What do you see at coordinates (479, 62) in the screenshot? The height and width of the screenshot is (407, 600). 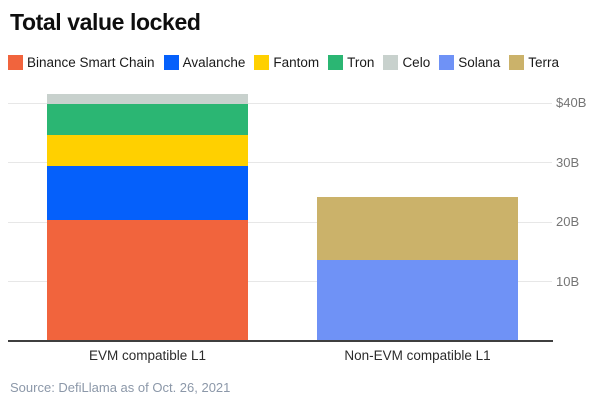 I see `legend-label: Solana` at bounding box center [479, 62].